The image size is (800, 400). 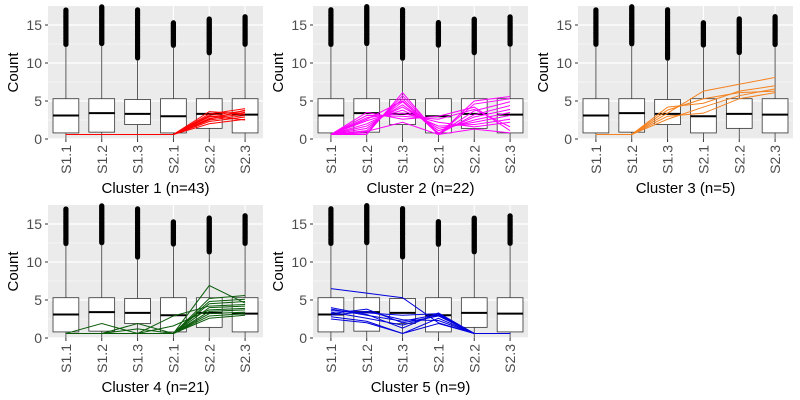 What do you see at coordinates (173, 79) in the screenshot?
I see `box-S2.1` at bounding box center [173, 79].